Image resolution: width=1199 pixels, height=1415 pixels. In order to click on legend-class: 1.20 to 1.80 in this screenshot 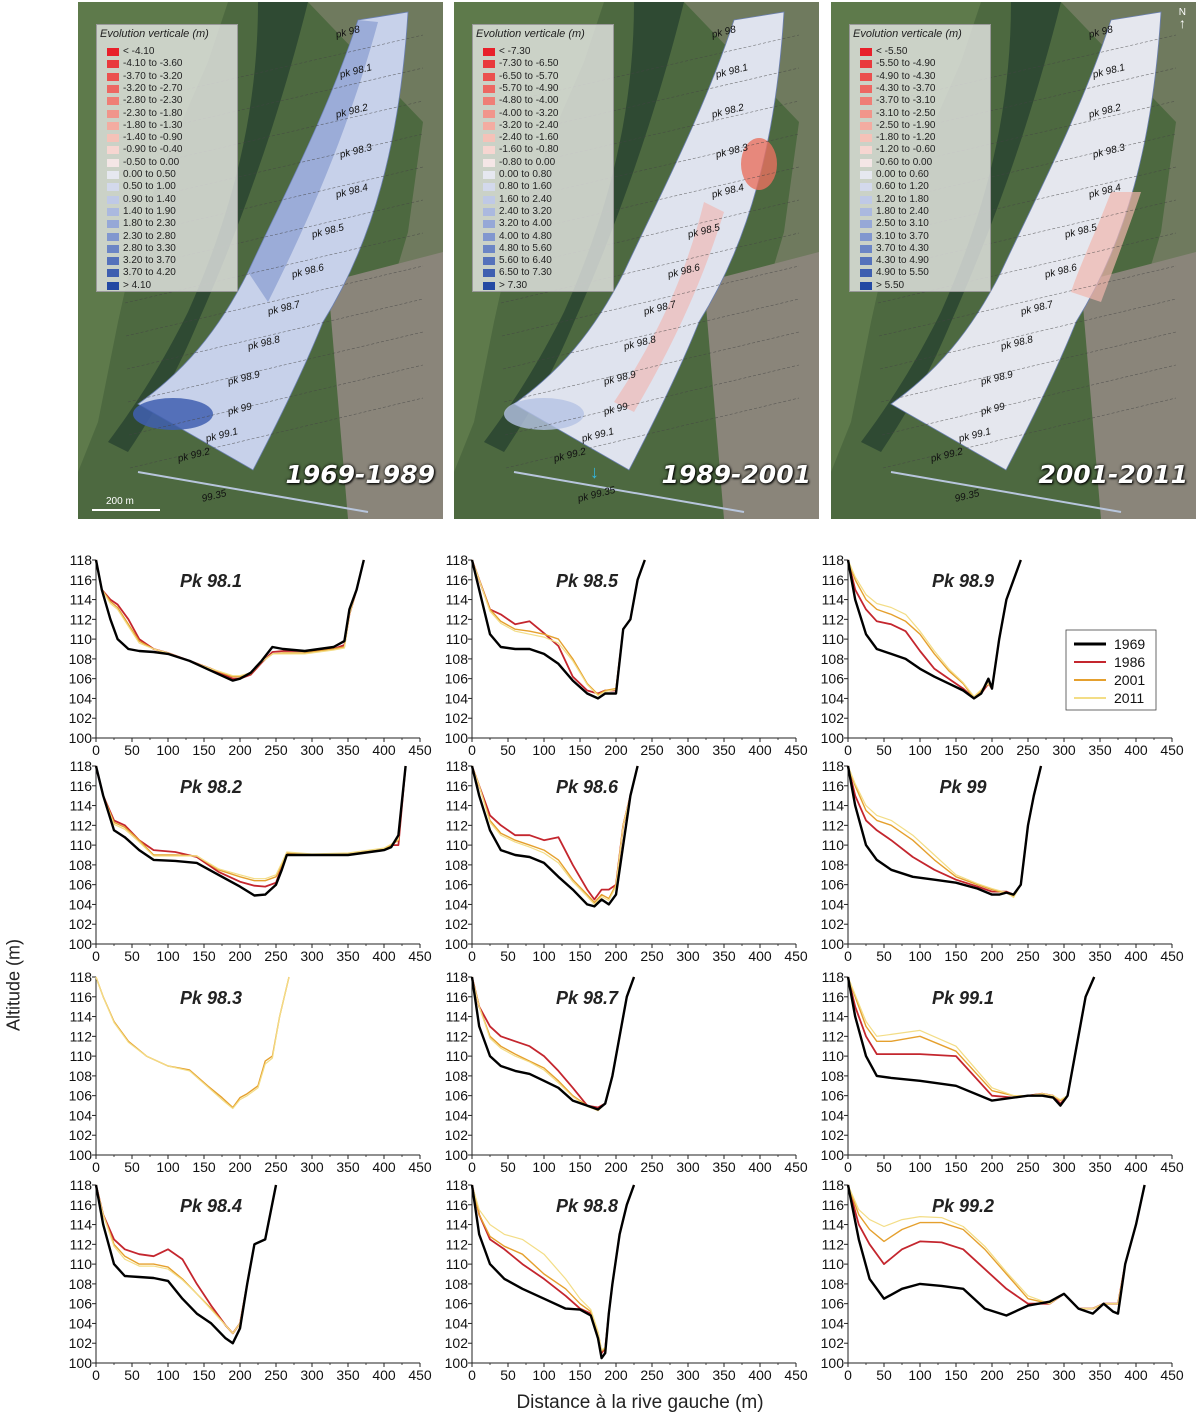, I will do `click(894, 199)`.